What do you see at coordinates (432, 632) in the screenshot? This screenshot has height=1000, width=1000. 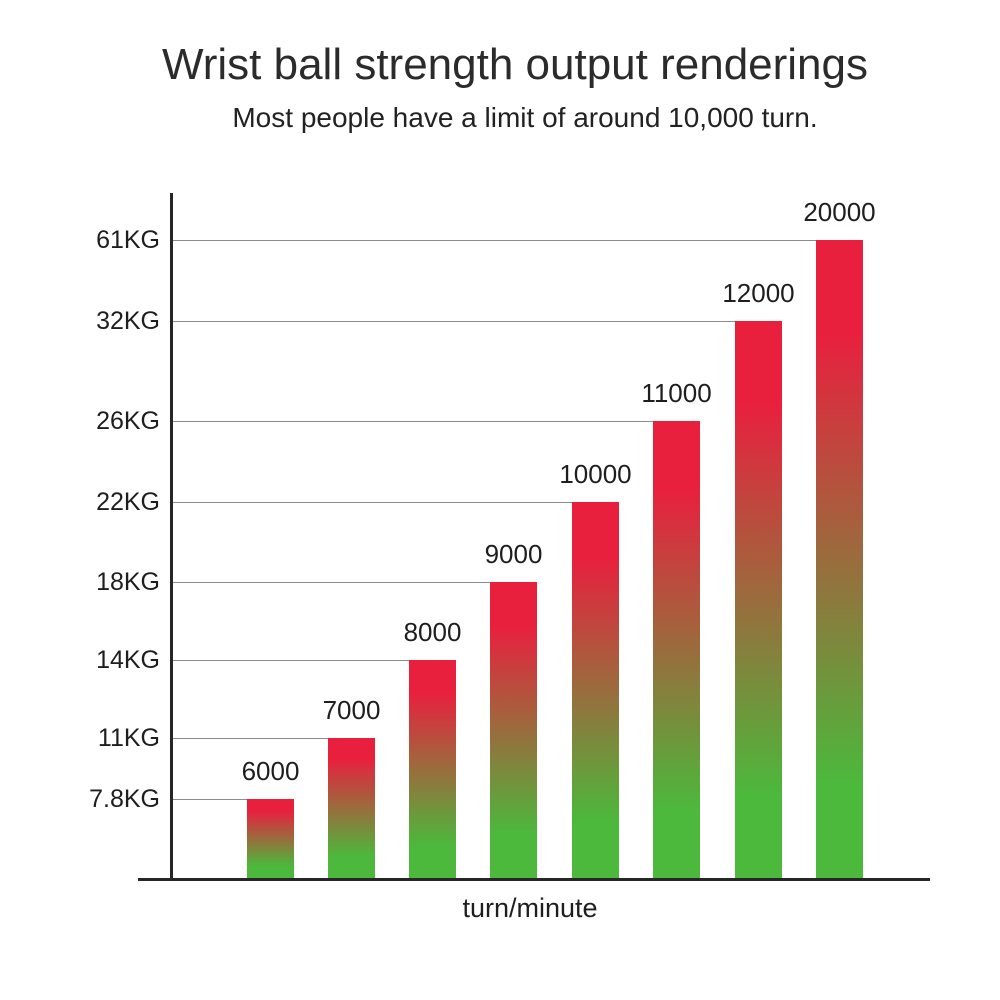 I see `bar-value-label: 8000` at bounding box center [432, 632].